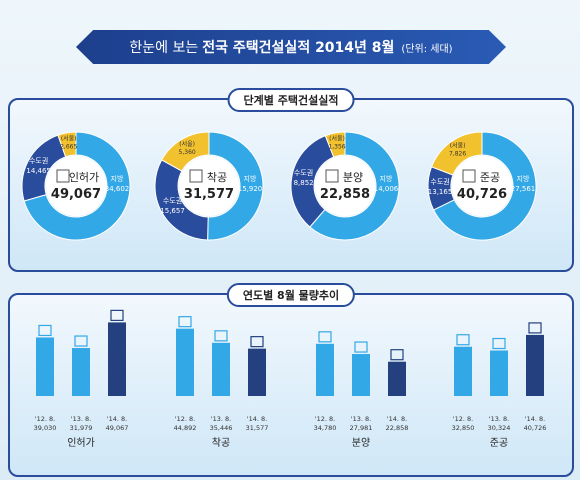 The width and height of the screenshot is (580, 480). Describe the element at coordinates (490, 177) in the screenshot. I see `donut-stage-label: 준공` at that location.